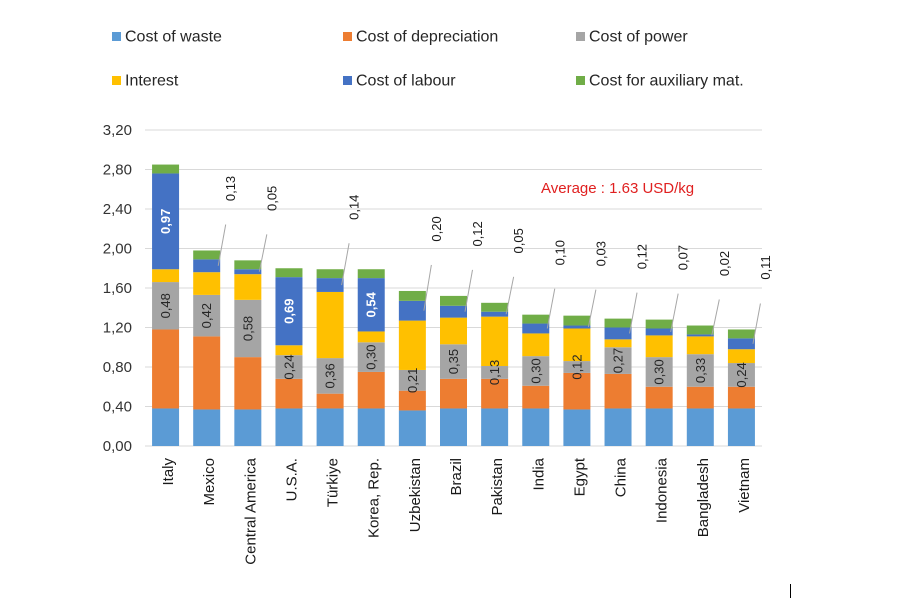 This screenshot has height=600, width=900. I want to click on x-tick-label: Pakistan, so click(497, 487).